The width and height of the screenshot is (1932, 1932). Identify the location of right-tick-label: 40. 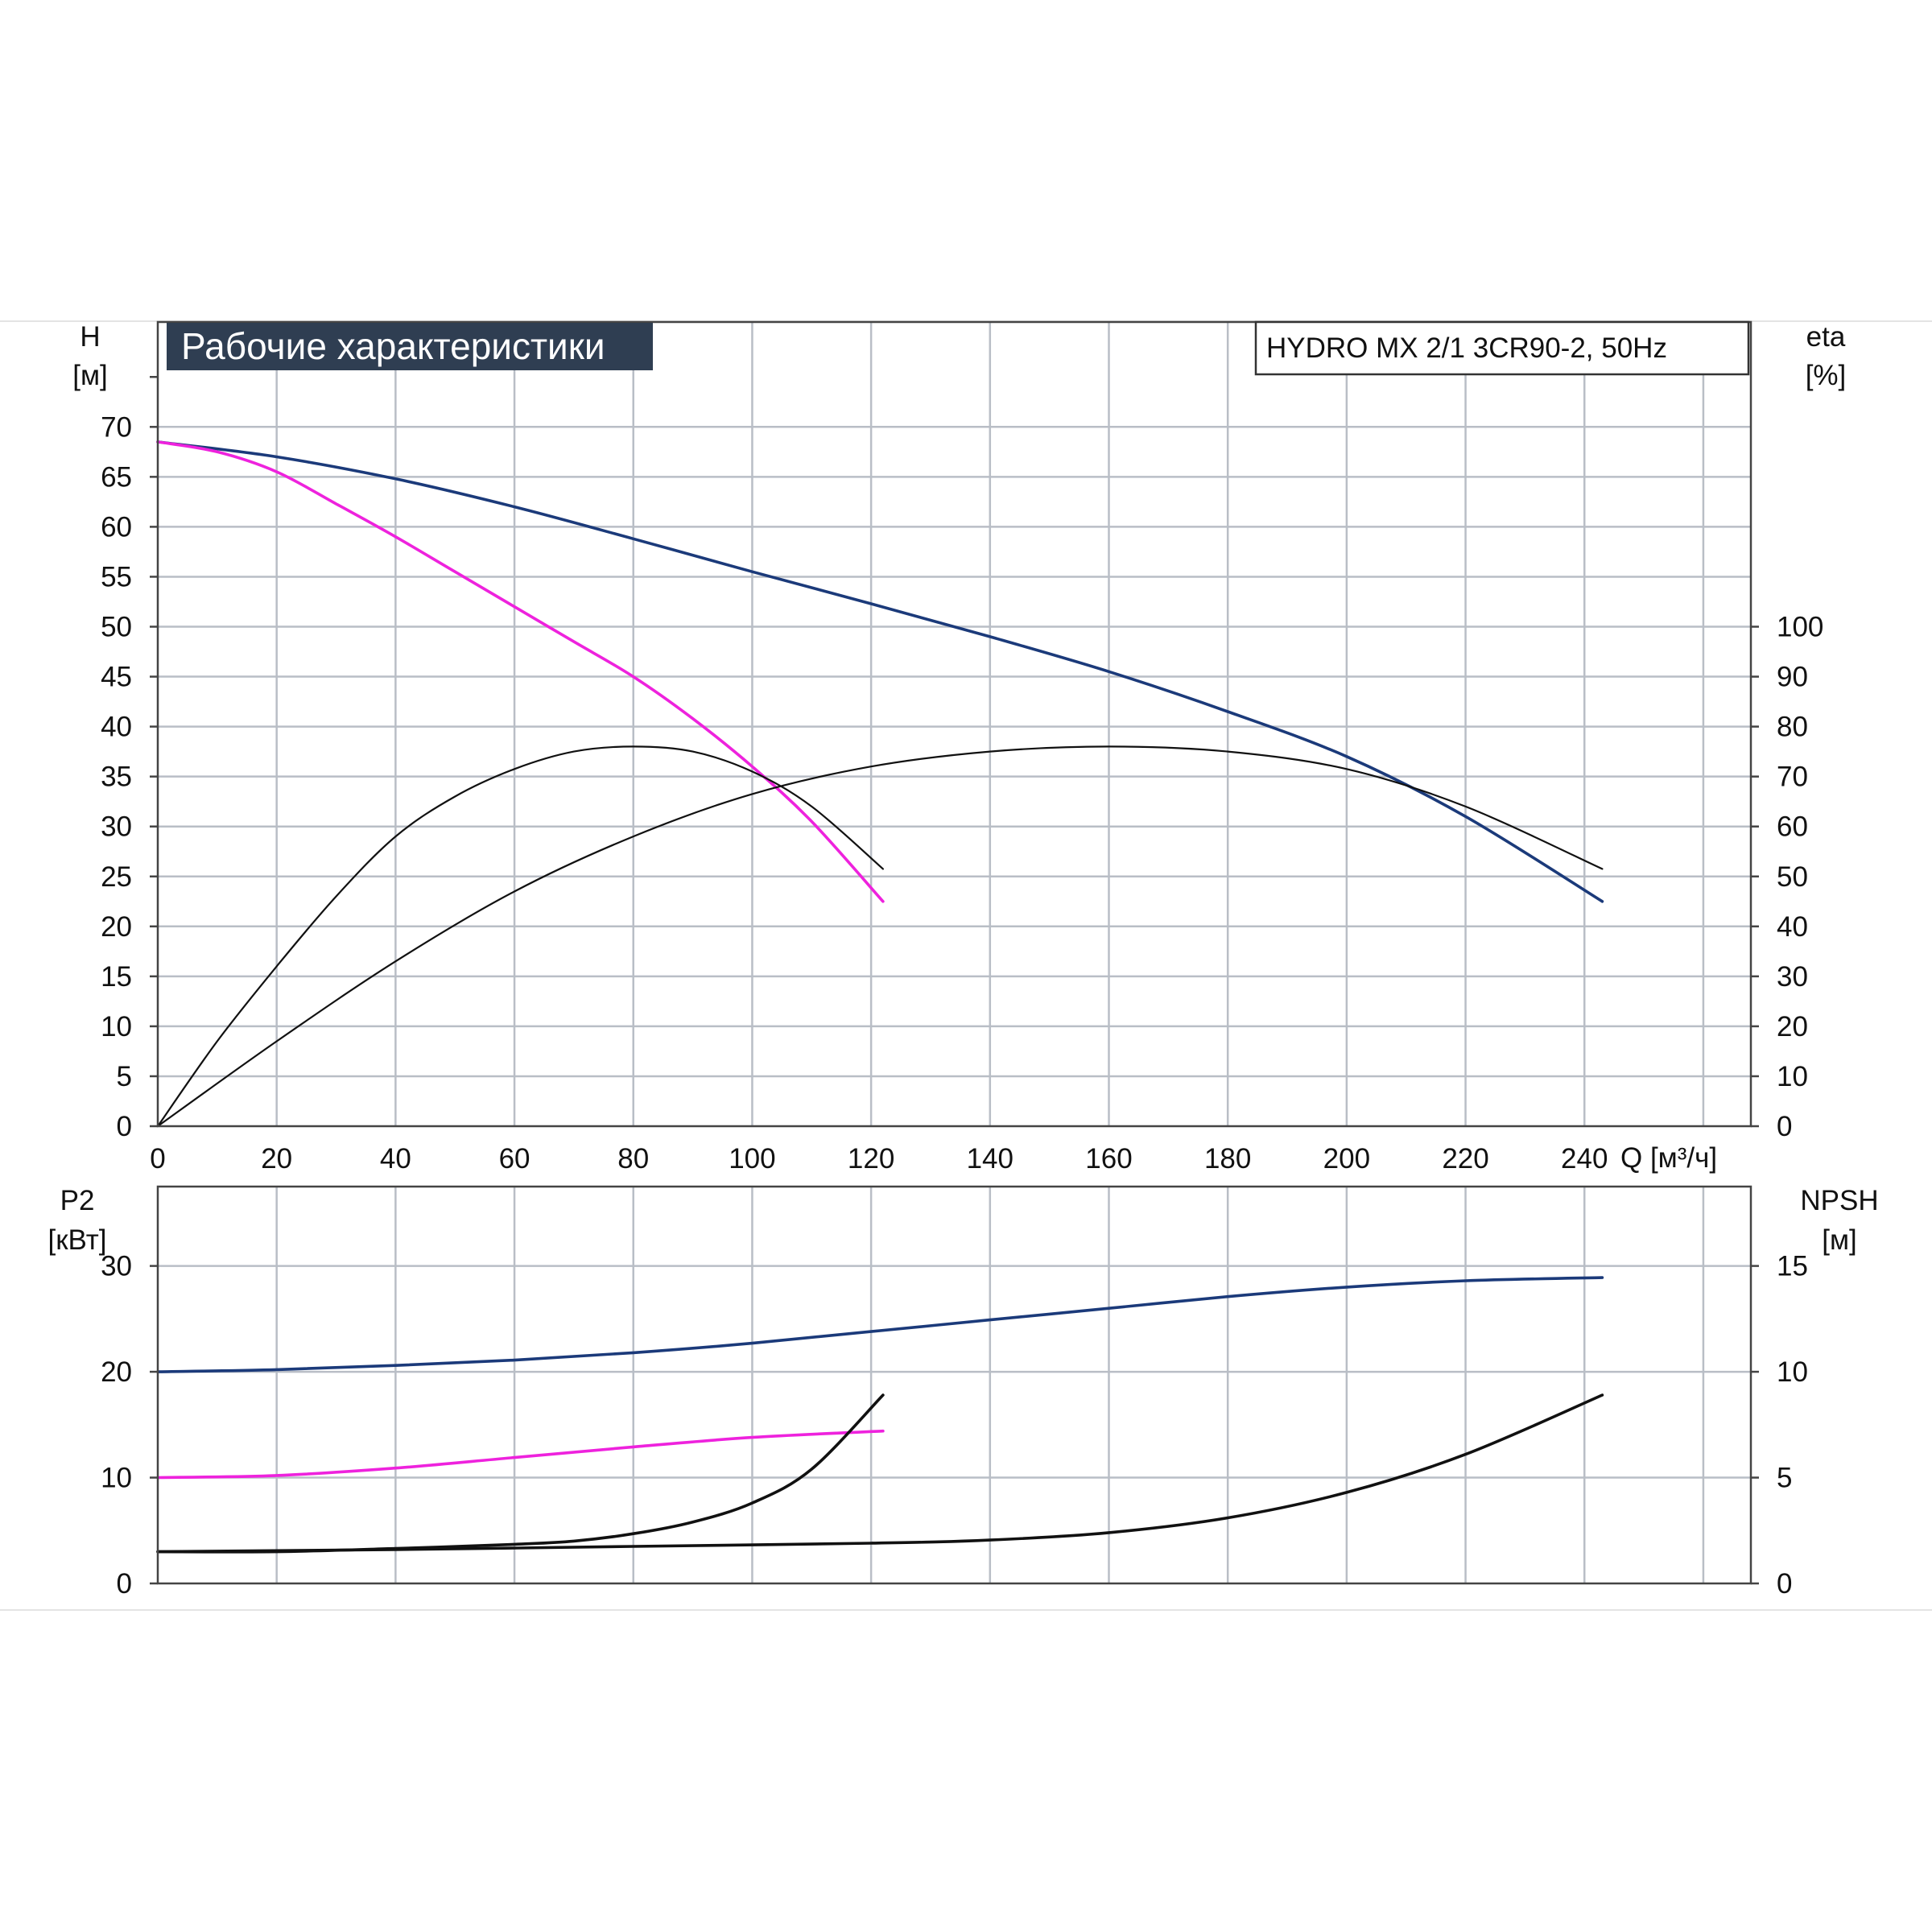
(1792, 927).